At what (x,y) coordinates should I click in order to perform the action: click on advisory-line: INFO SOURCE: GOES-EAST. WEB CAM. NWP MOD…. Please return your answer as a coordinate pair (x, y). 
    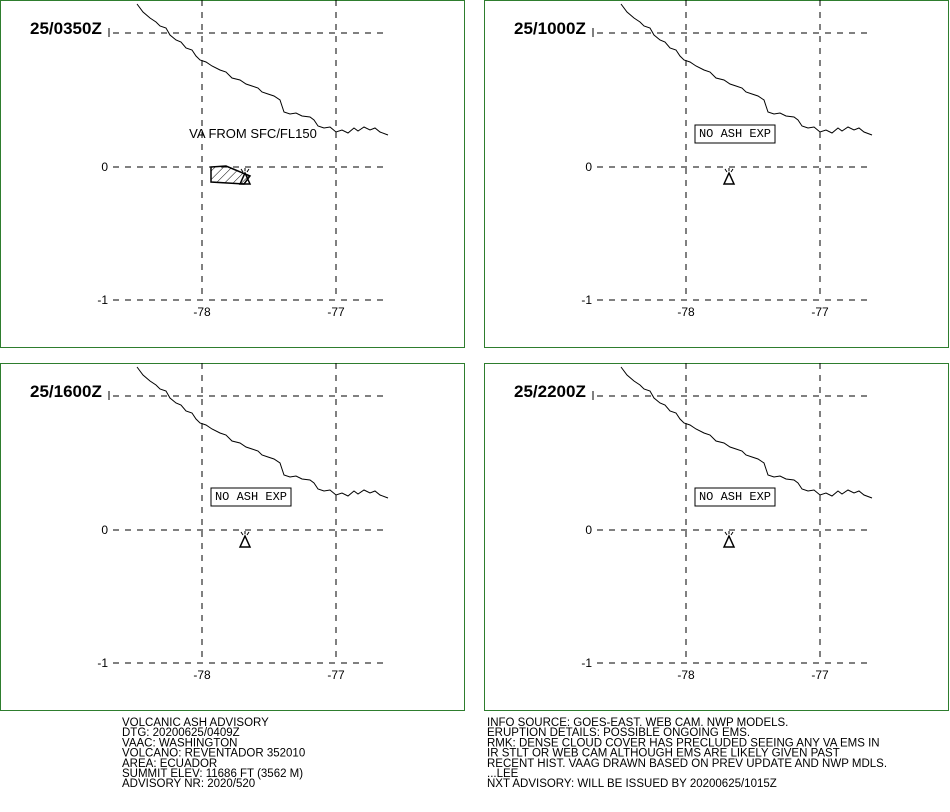
    Looking at the image, I should click on (637, 723).